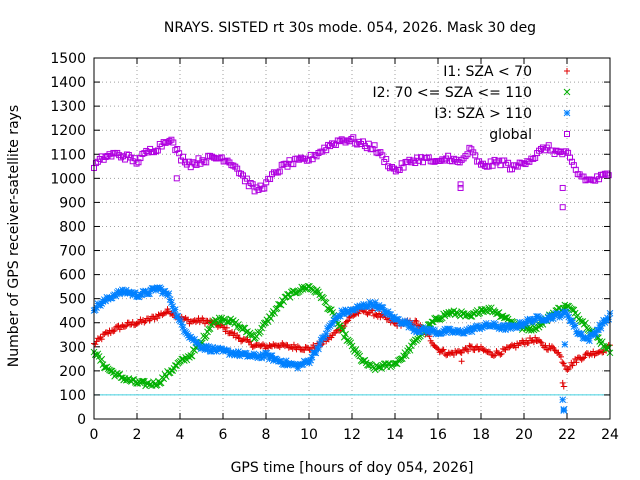 This screenshot has width=640, height=480. I want to click on y-tick-label: 800, so click(72, 227).